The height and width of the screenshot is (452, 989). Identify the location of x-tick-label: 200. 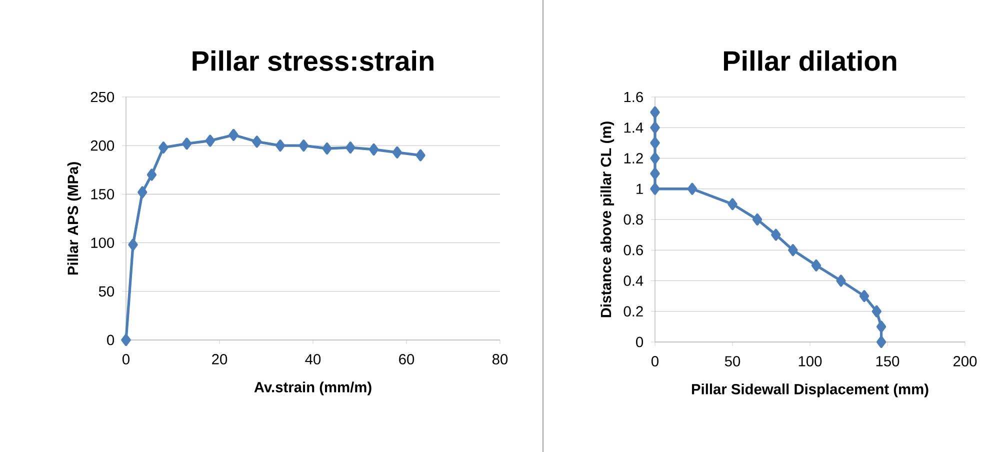
(965, 361).